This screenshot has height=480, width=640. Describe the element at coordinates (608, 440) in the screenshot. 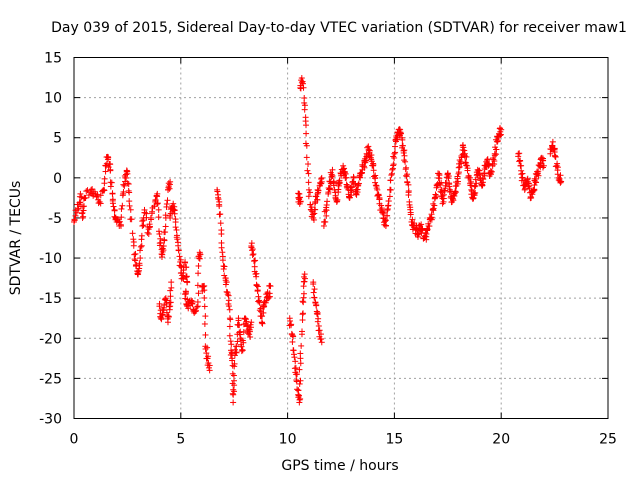

I see `x-tick-label: 25` at that location.